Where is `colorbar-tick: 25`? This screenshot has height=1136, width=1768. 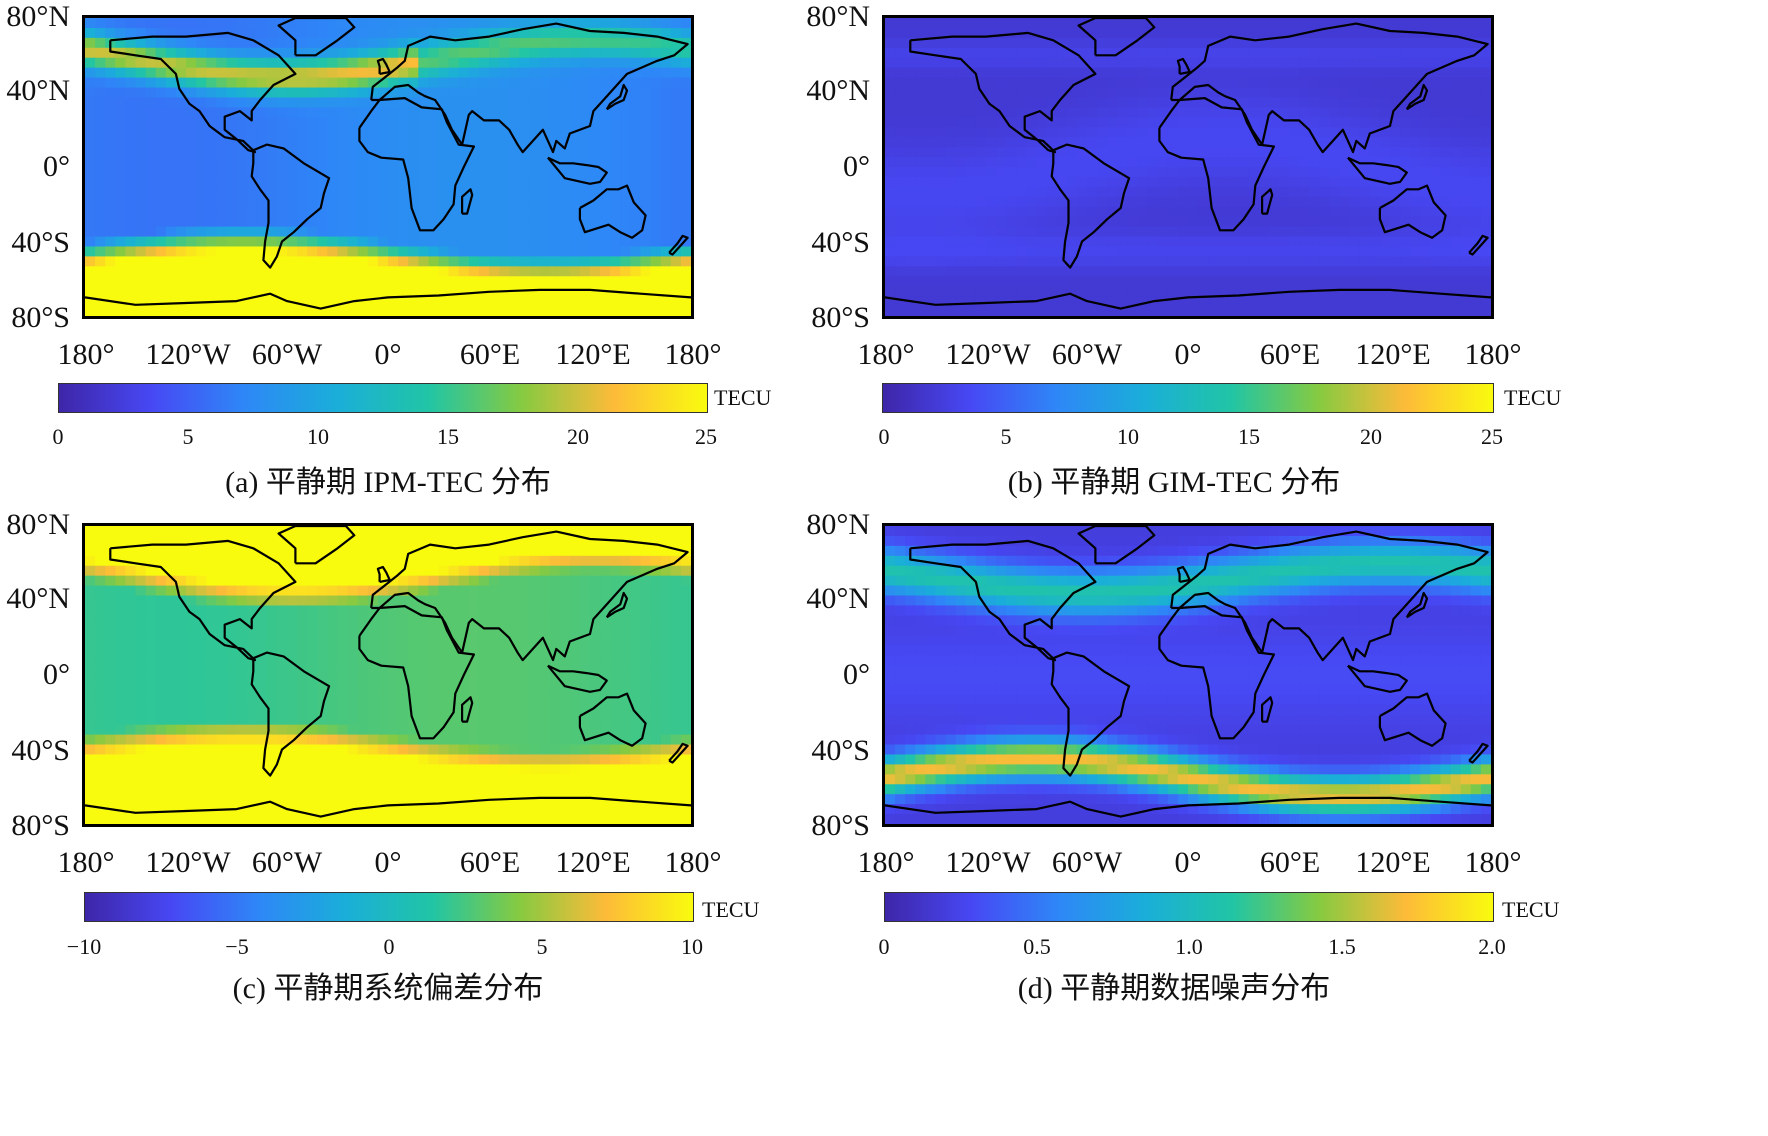
colorbar-tick: 25 is located at coordinates (706, 436).